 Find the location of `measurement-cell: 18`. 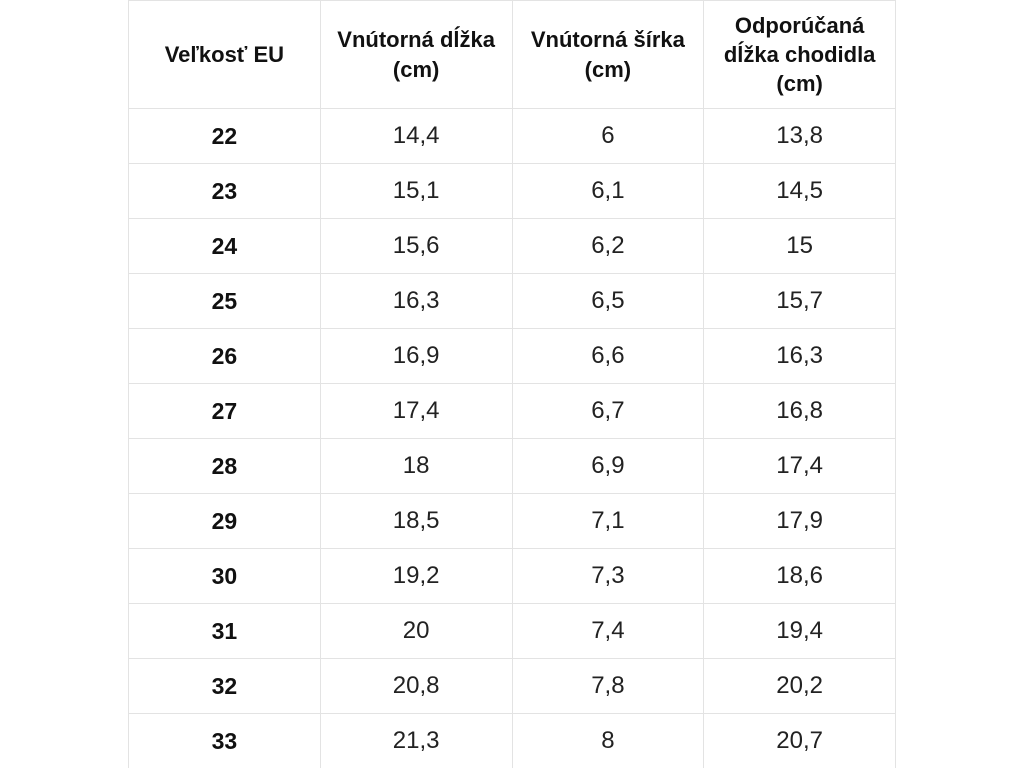

measurement-cell: 18 is located at coordinates (416, 466).